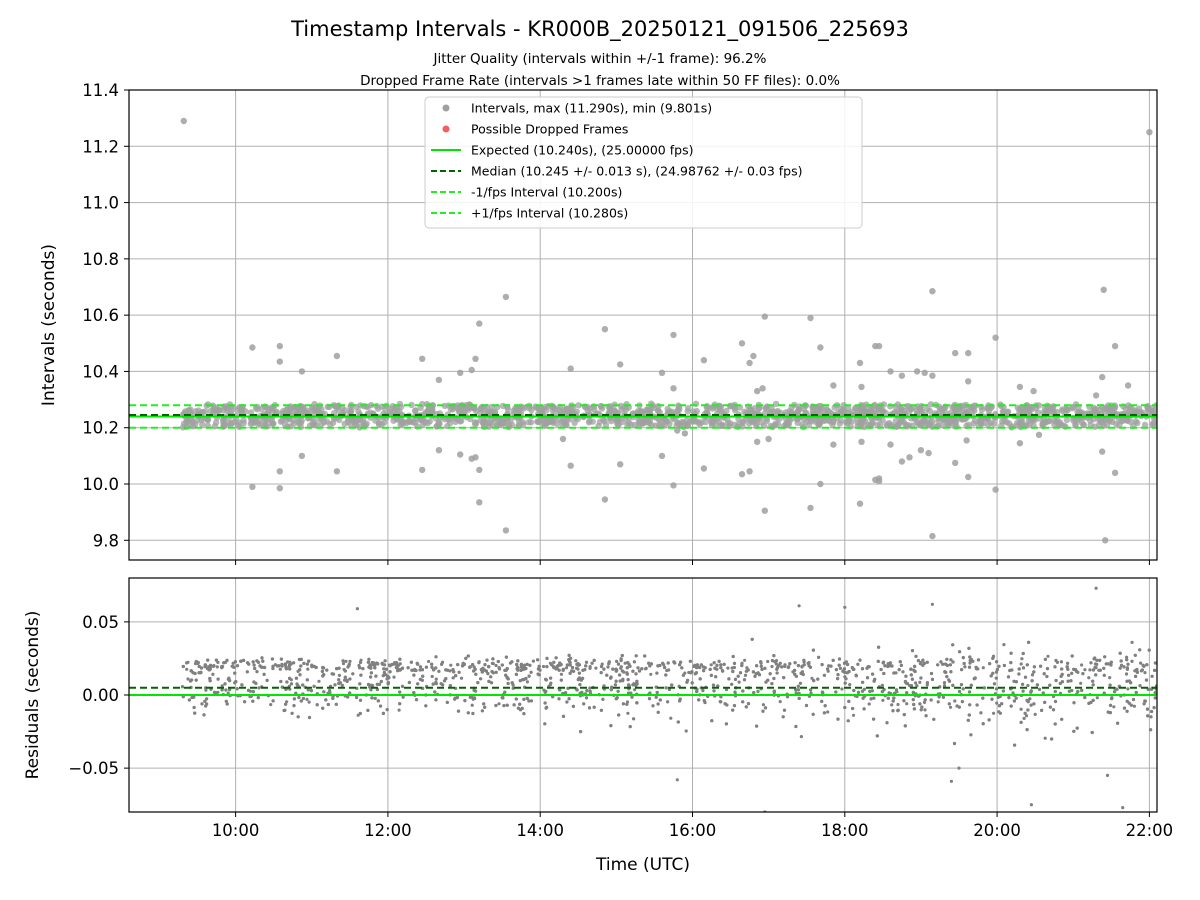 The image size is (1200, 900). What do you see at coordinates (1096, 588) in the screenshot?
I see `residual-outlier-point` at bounding box center [1096, 588].